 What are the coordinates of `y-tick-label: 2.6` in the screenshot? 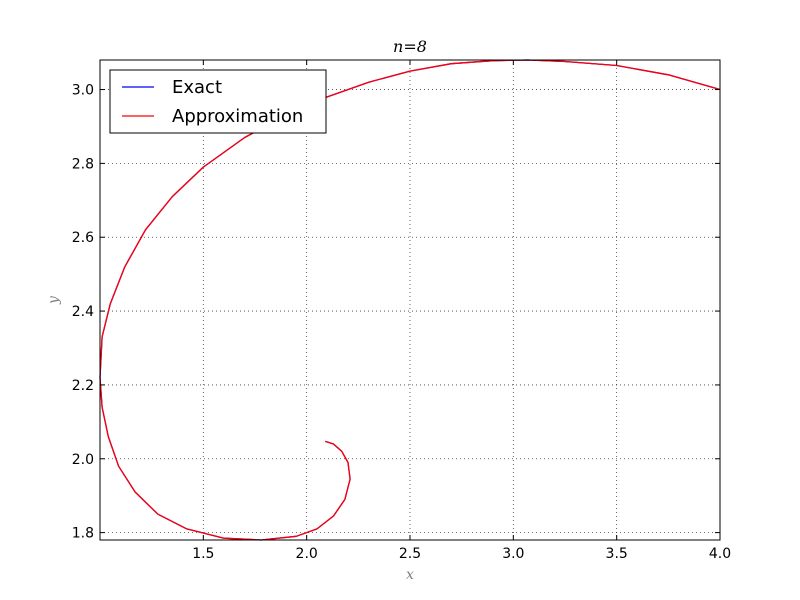 It's located at (83, 238).